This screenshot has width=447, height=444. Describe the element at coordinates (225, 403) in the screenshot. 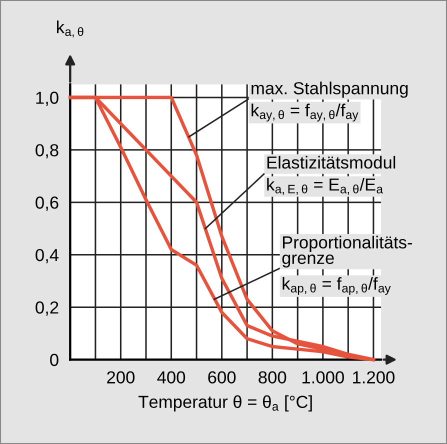

I see `x-axis-title: Temperatur θ = θ$_{a}$ [°C]` at that location.